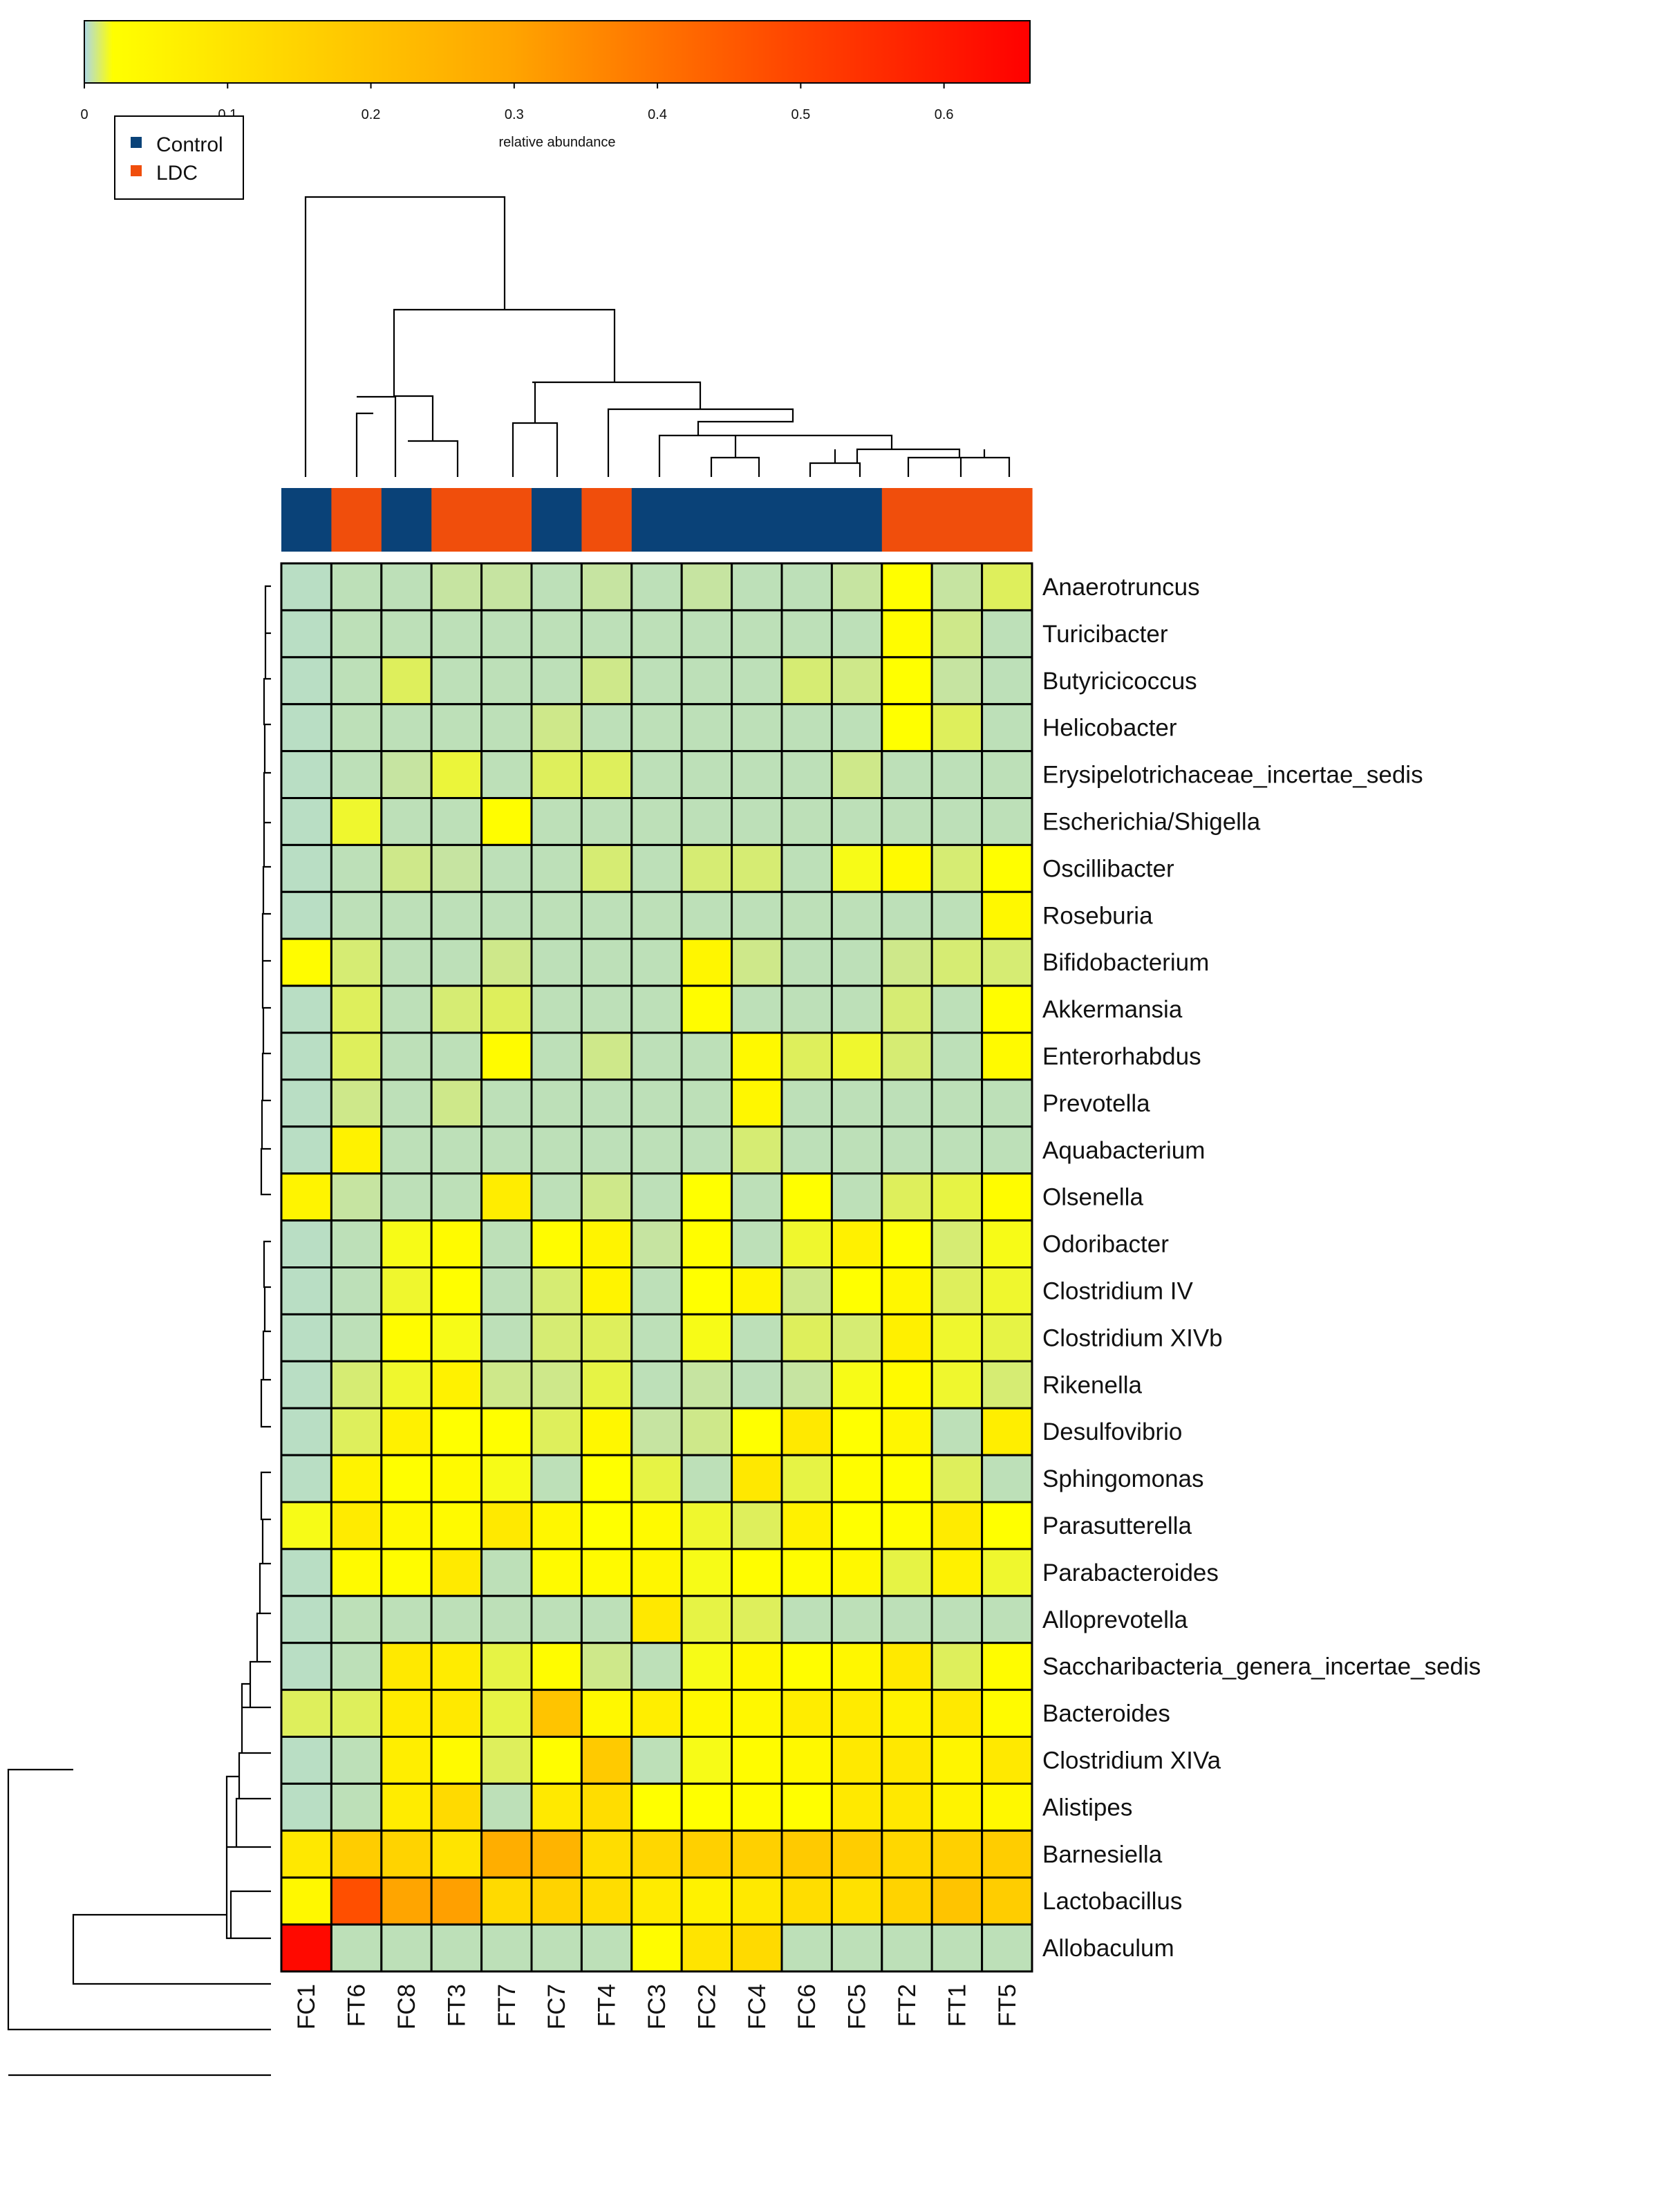  Describe the element at coordinates (1124, 1150) in the screenshot. I see `row-label-aquabacterium: Aquabacterium` at that location.